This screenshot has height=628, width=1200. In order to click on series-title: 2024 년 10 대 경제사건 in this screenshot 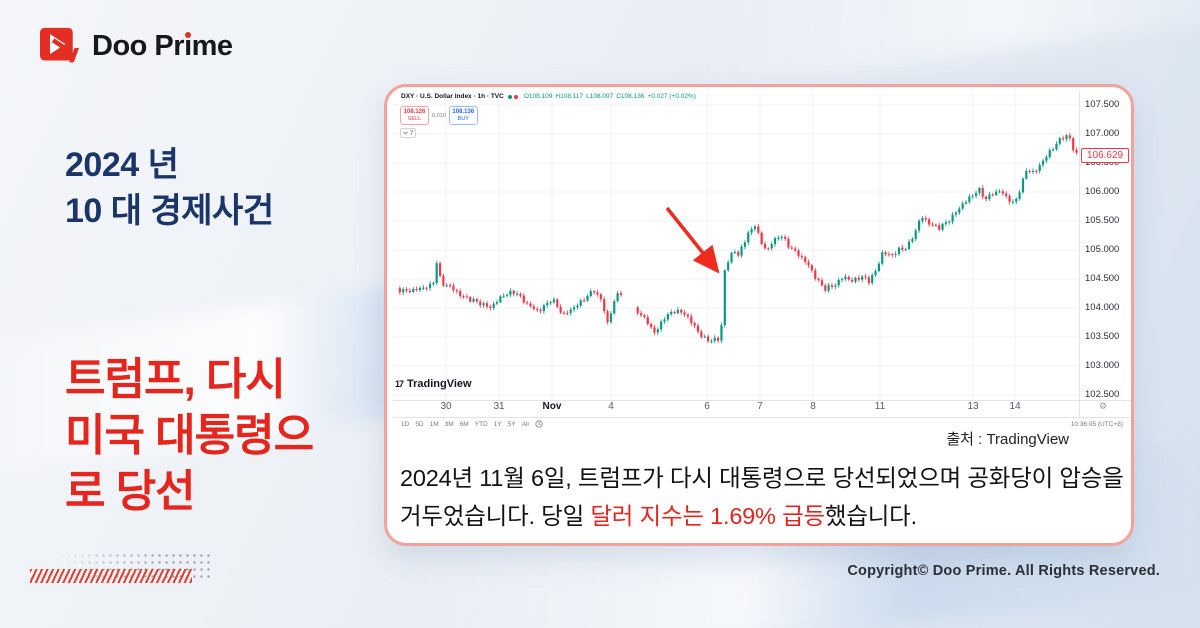, I will do `click(169, 188)`.